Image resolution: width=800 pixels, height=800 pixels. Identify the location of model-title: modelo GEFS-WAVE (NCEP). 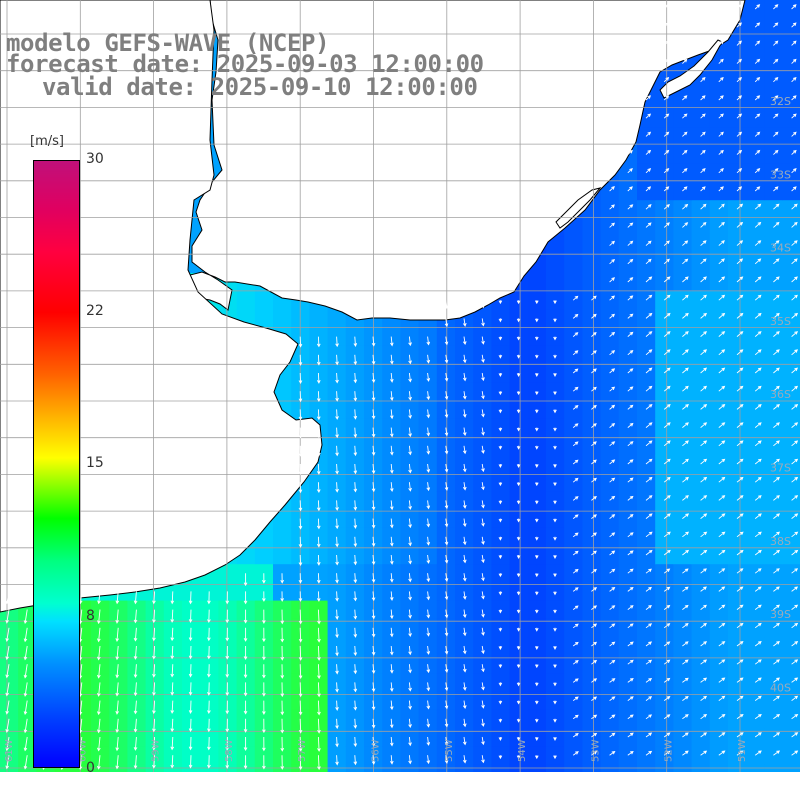
(168, 43).